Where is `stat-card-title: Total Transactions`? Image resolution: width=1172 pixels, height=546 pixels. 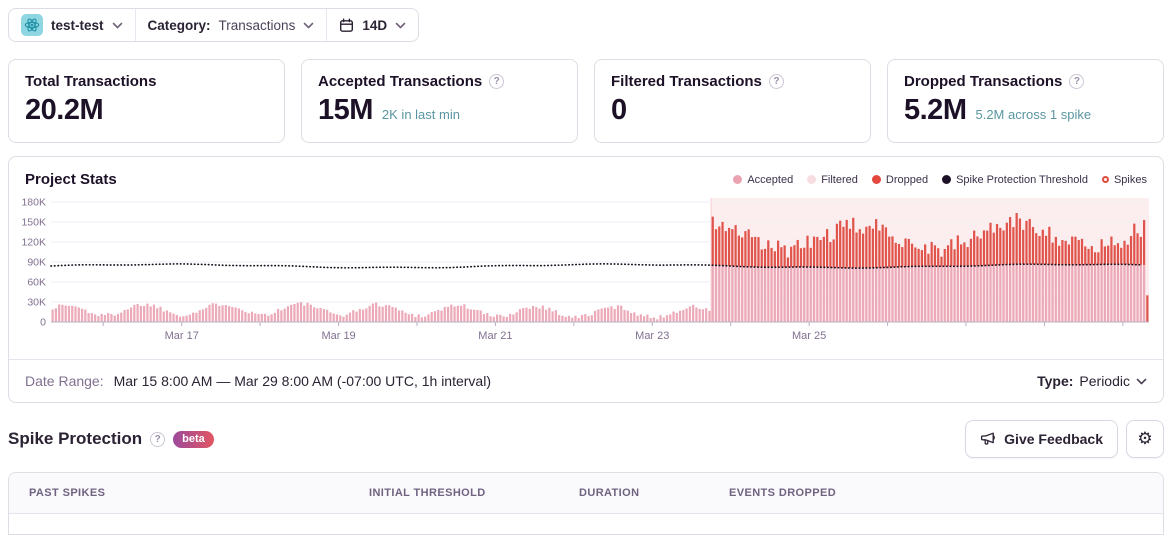
stat-card-title: Total Transactions is located at coordinates (91, 81).